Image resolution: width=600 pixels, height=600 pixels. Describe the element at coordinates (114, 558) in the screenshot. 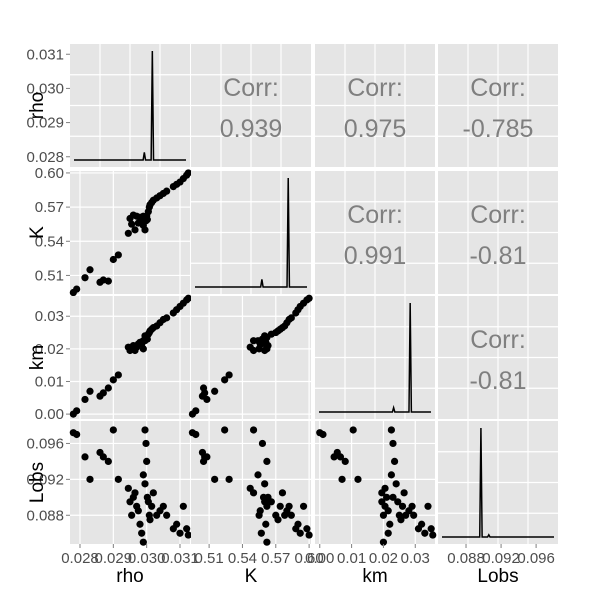

I see `x-tick-label: 0.029` at that location.